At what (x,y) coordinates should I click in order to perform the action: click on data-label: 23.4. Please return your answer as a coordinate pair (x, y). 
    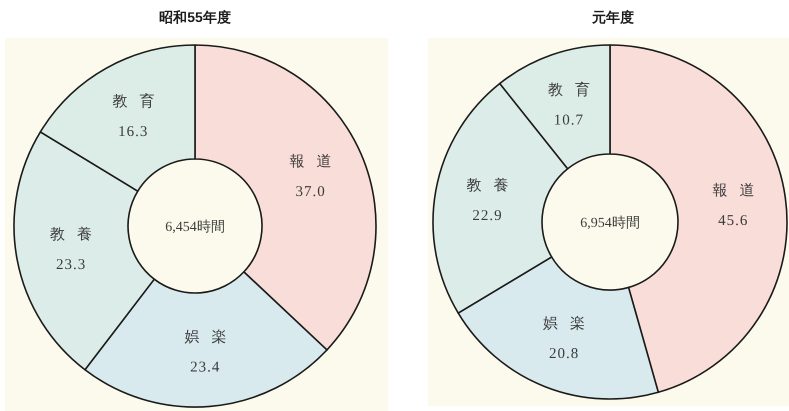
    Looking at the image, I should click on (205, 368).